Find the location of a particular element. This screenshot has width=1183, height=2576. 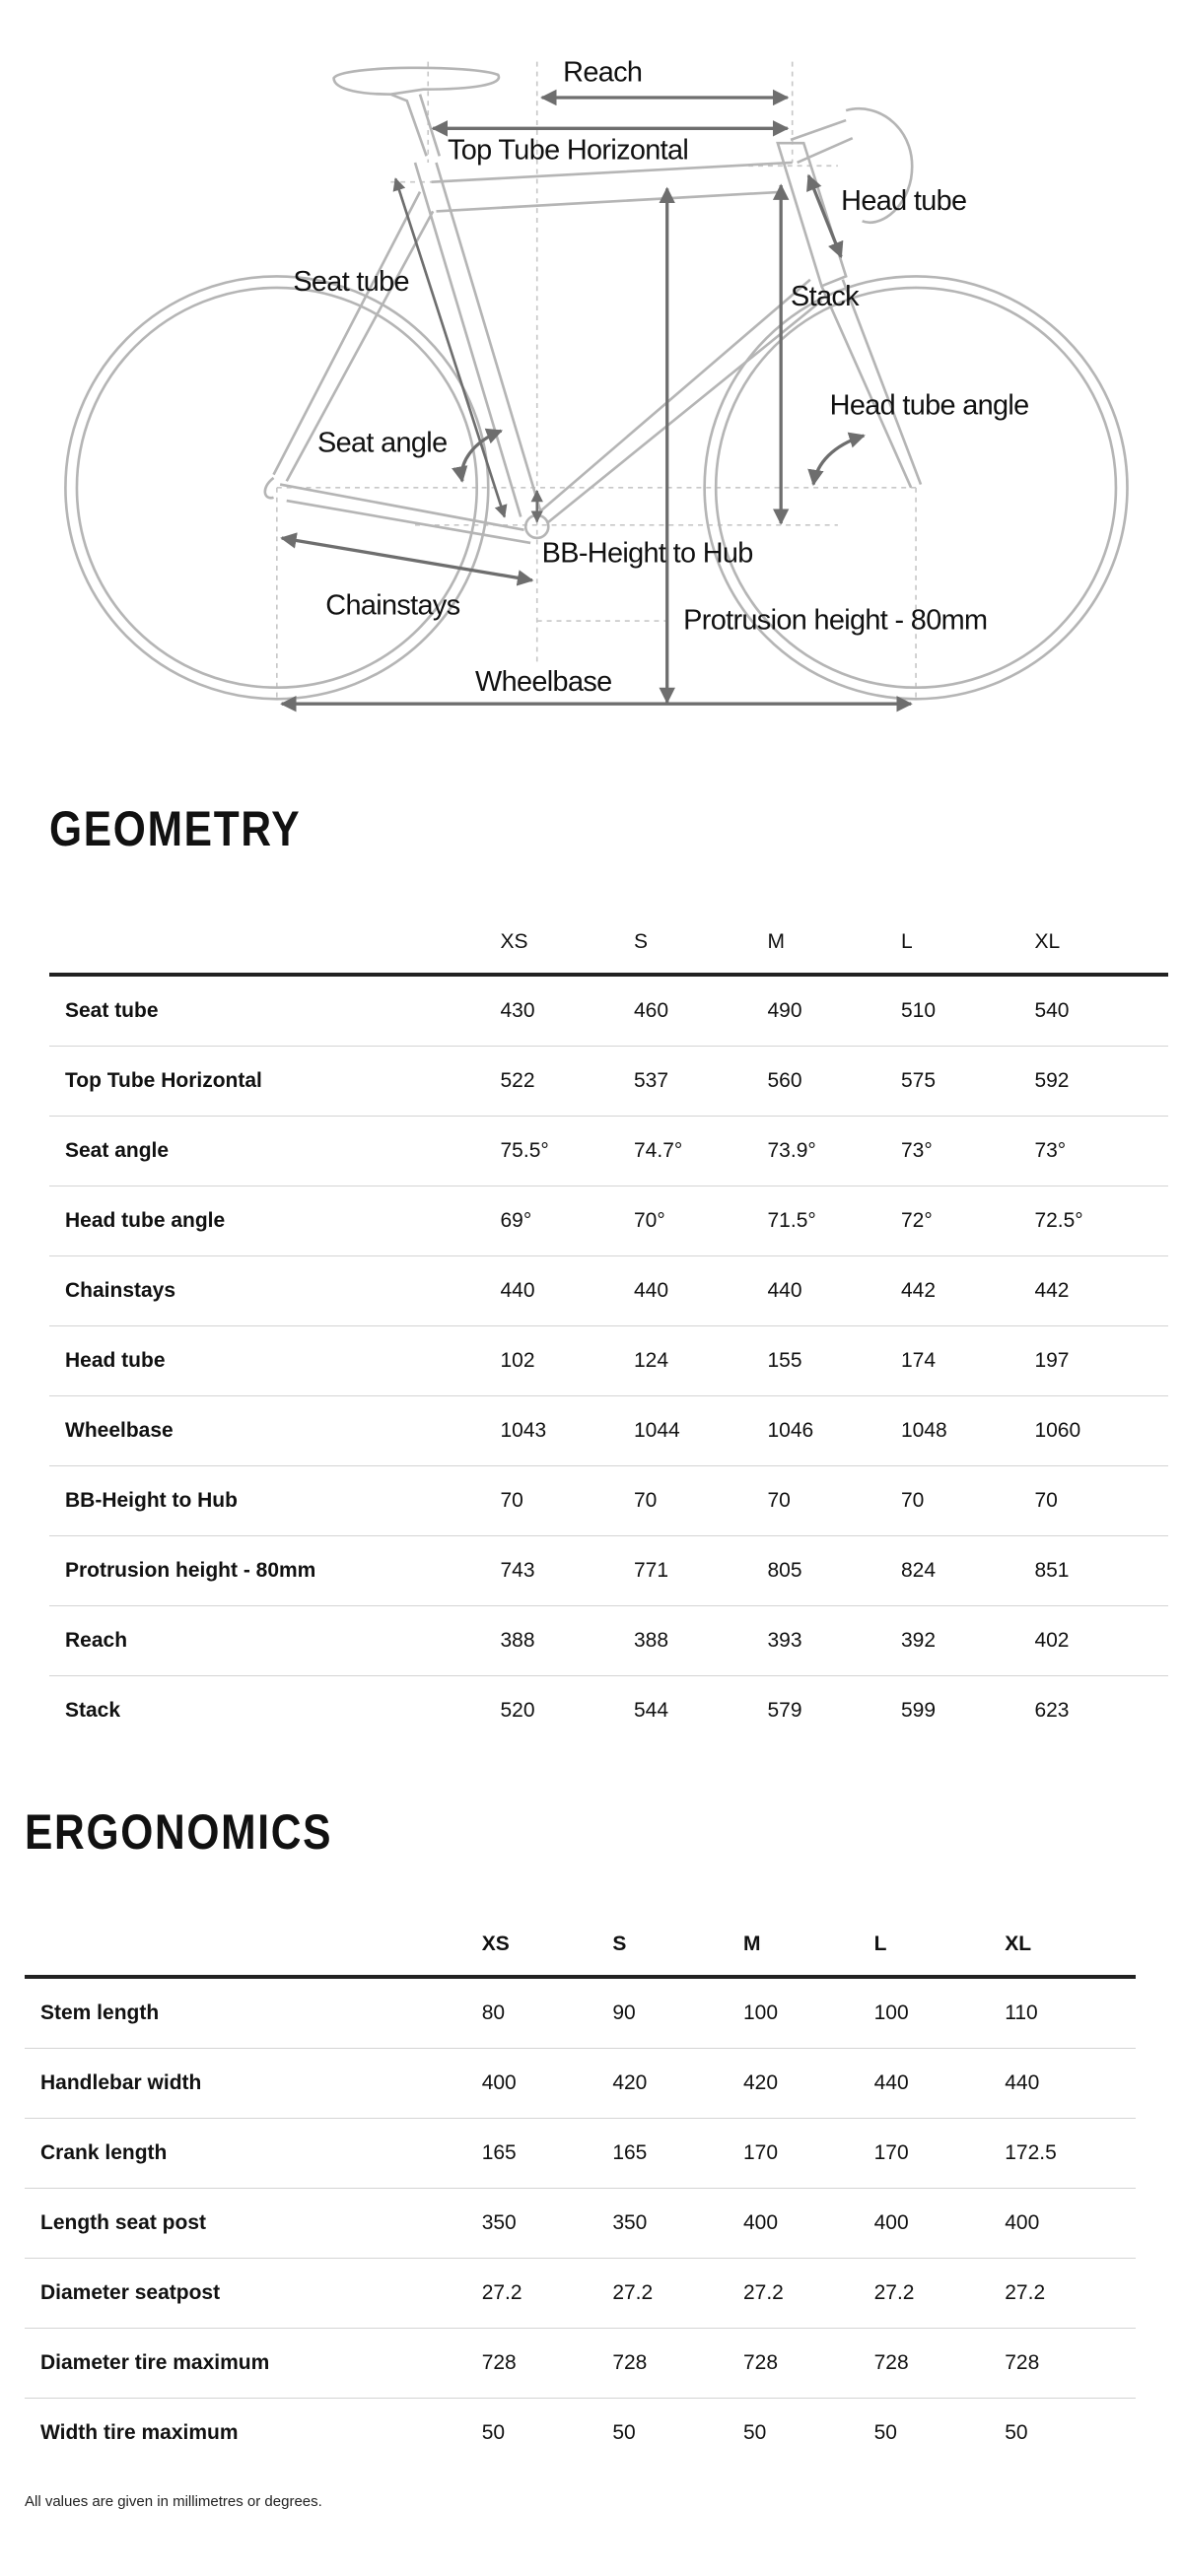

cell-value: 75.5° is located at coordinates (567, 1151).